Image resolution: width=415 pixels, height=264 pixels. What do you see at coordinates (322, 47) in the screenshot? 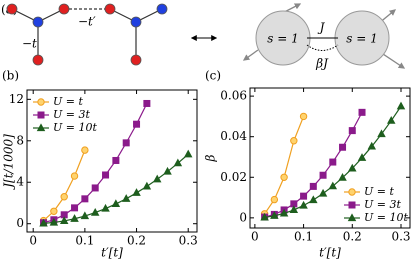
I see `coupling-arc` at bounding box center [322, 47].